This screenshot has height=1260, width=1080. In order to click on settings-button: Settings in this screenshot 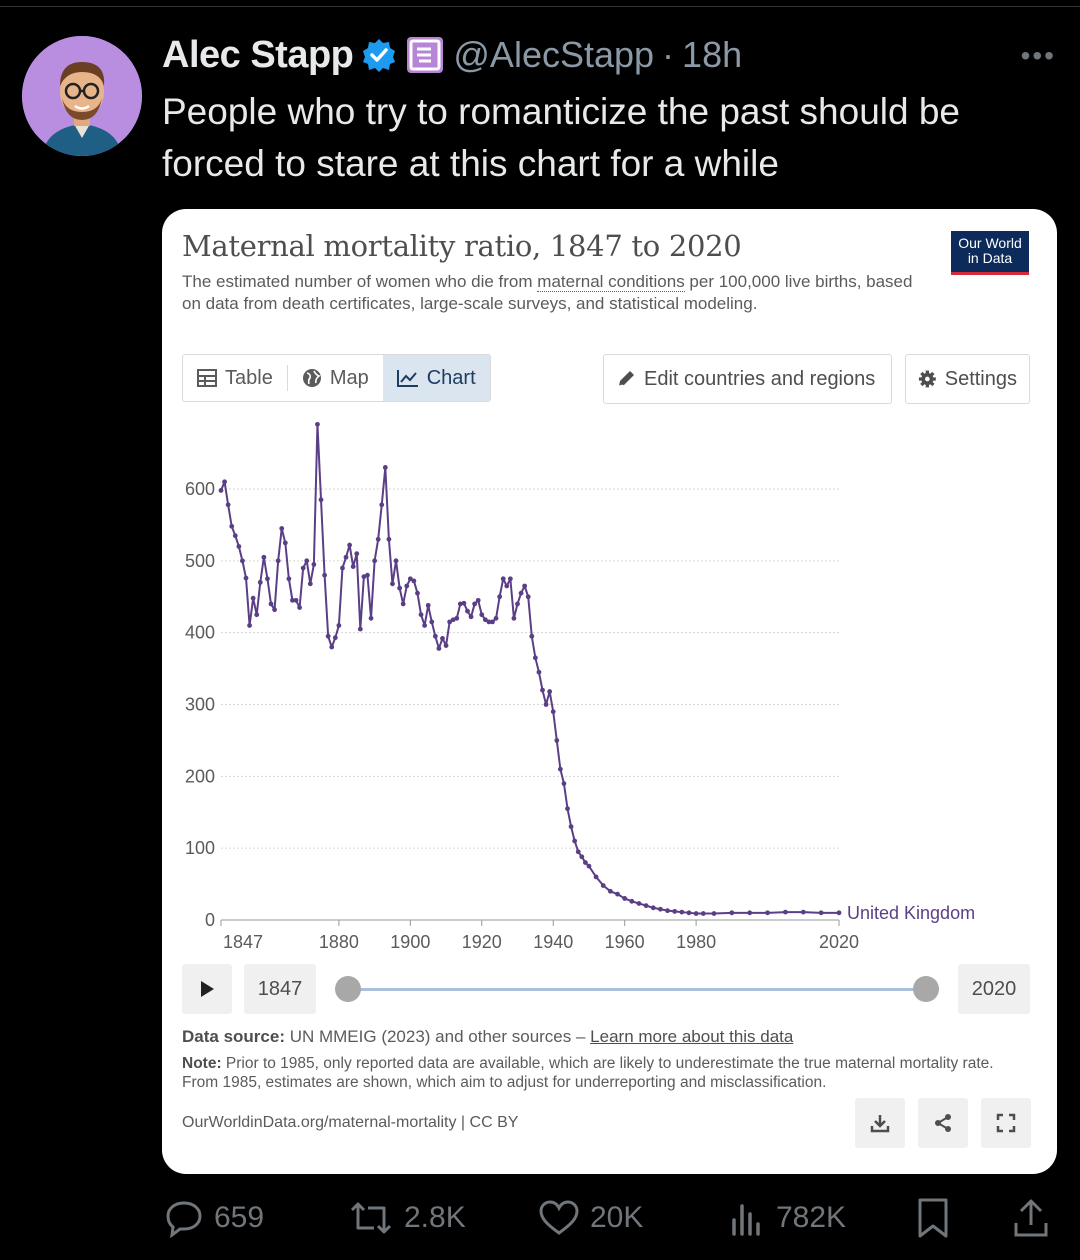, I will do `click(967, 379)`.